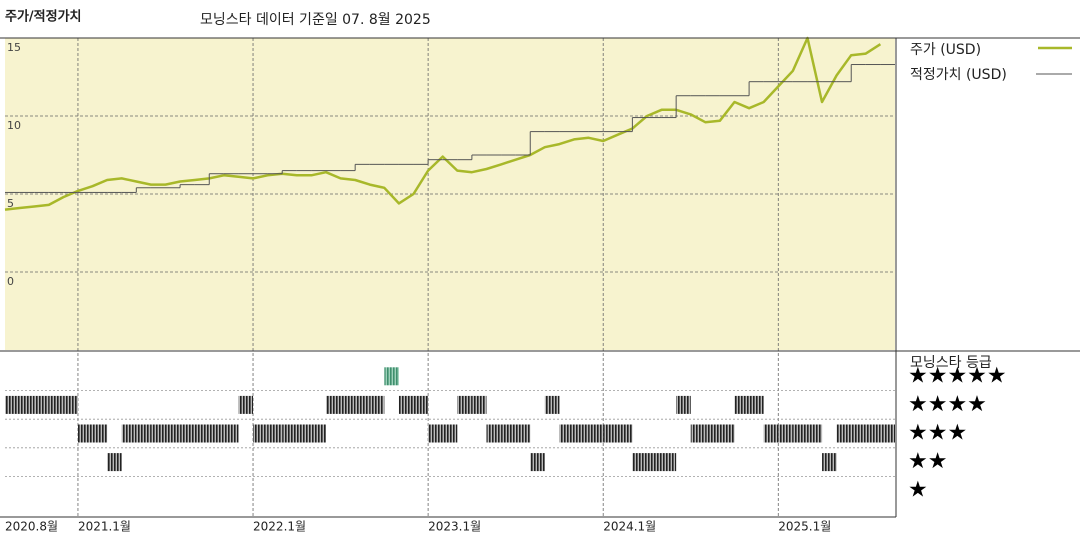 This screenshot has width=1080, height=540. I want to click on rating-tick-label: ★, so click(918, 490).